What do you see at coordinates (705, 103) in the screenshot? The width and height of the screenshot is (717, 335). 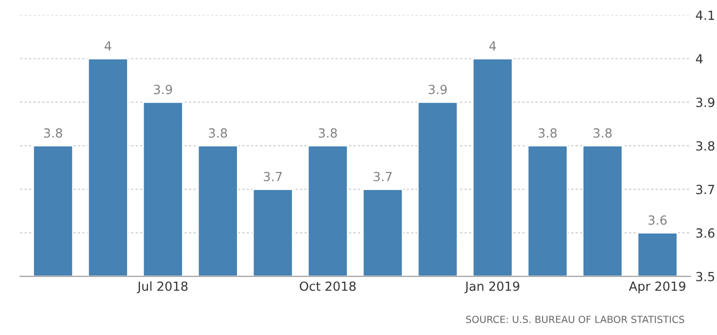 I see `y-tick-label: 3.9` at bounding box center [705, 103].